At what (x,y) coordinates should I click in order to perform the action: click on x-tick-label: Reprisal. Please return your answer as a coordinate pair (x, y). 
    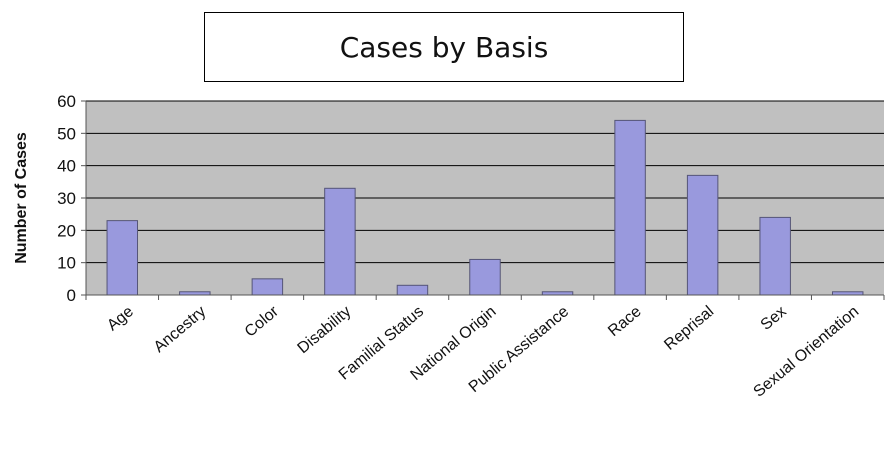
    Looking at the image, I should click on (689, 328).